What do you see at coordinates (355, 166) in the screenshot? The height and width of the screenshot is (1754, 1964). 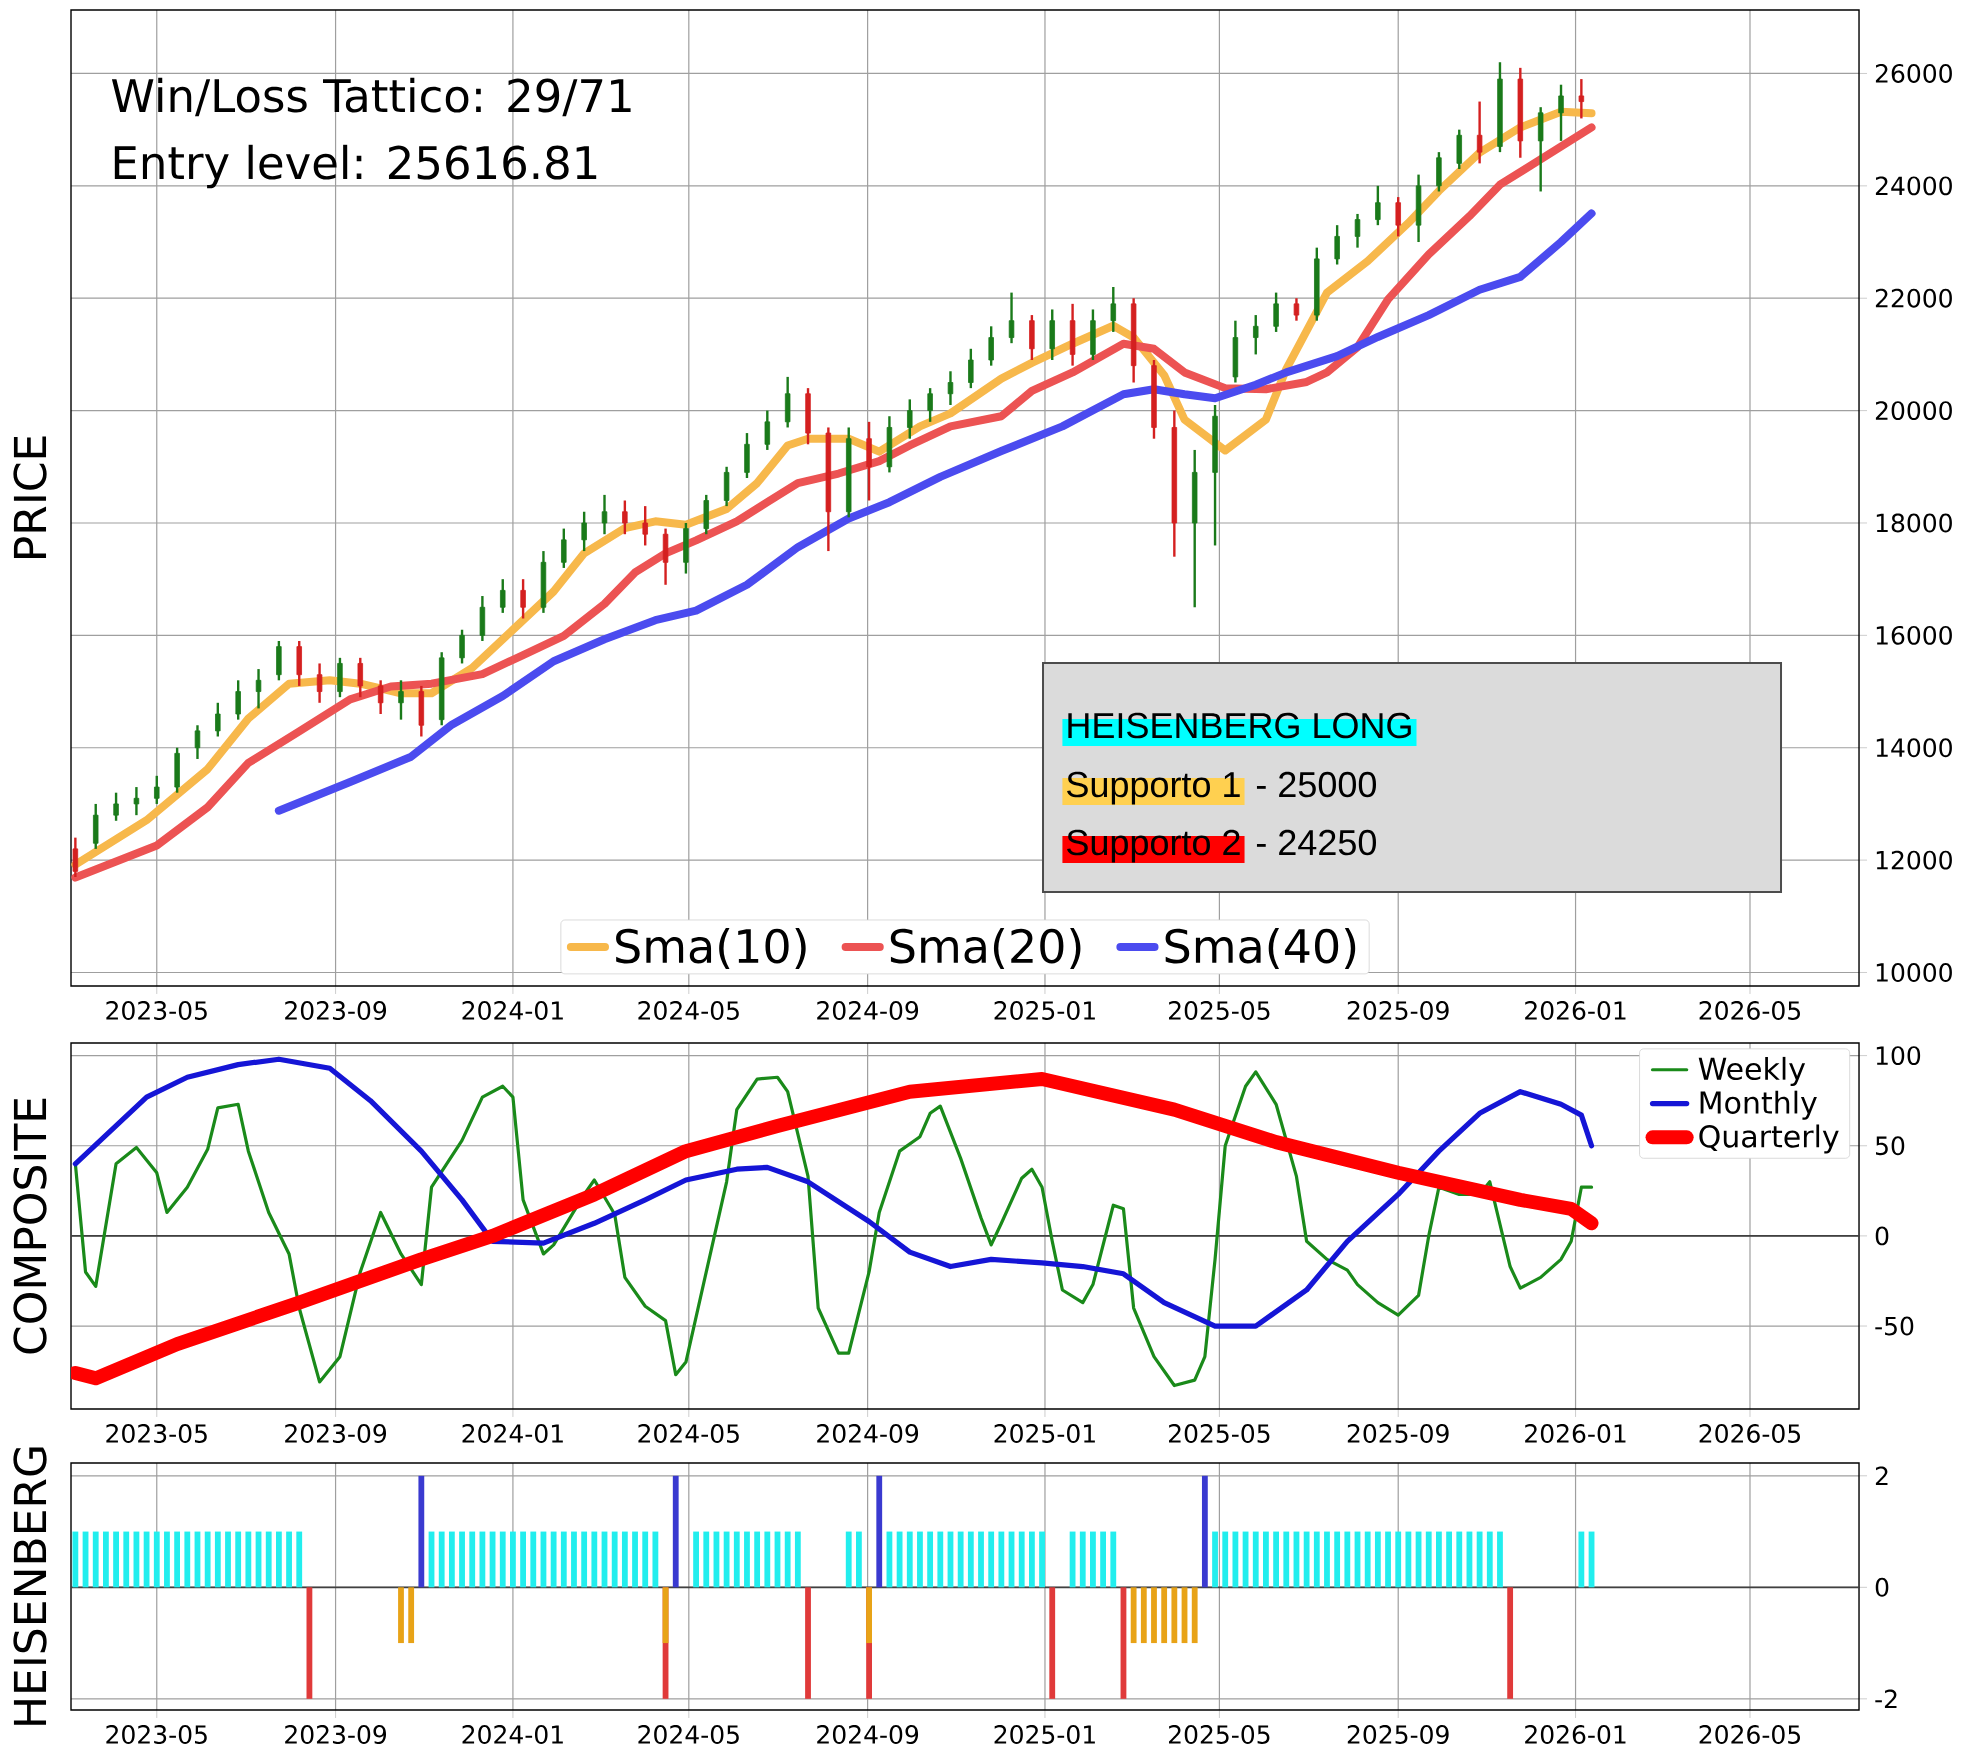 I see `annotation: Entry level: 25616.81` at bounding box center [355, 166].